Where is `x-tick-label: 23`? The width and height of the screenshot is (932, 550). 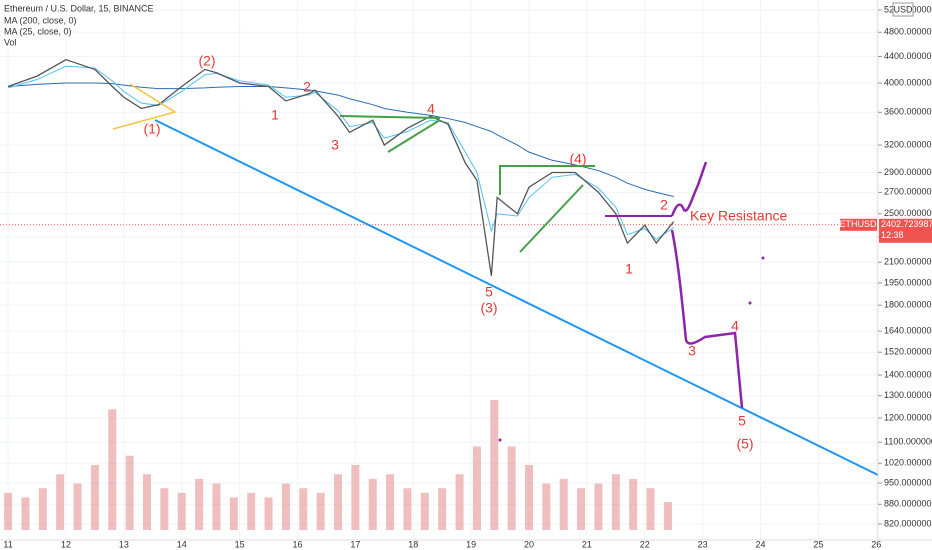 x-tick-label: 23 is located at coordinates (703, 544).